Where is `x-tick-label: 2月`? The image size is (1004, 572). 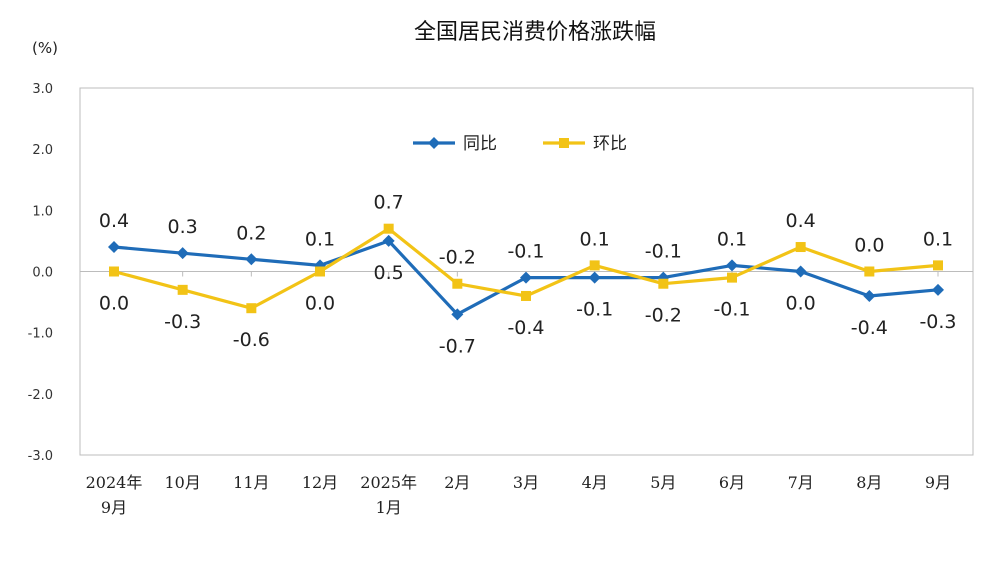
x-tick-label: 2月 is located at coordinates (457, 482).